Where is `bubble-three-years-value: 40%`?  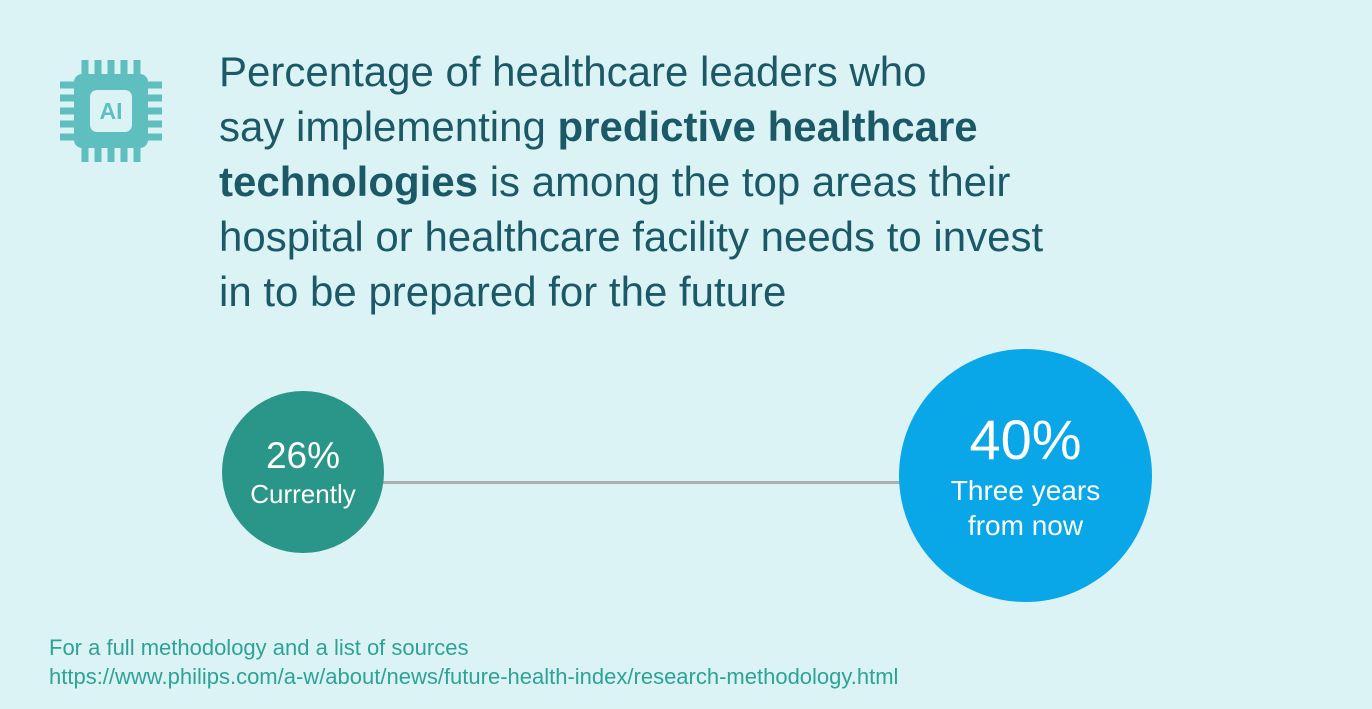 bubble-three-years-value: 40% is located at coordinates (1025, 440).